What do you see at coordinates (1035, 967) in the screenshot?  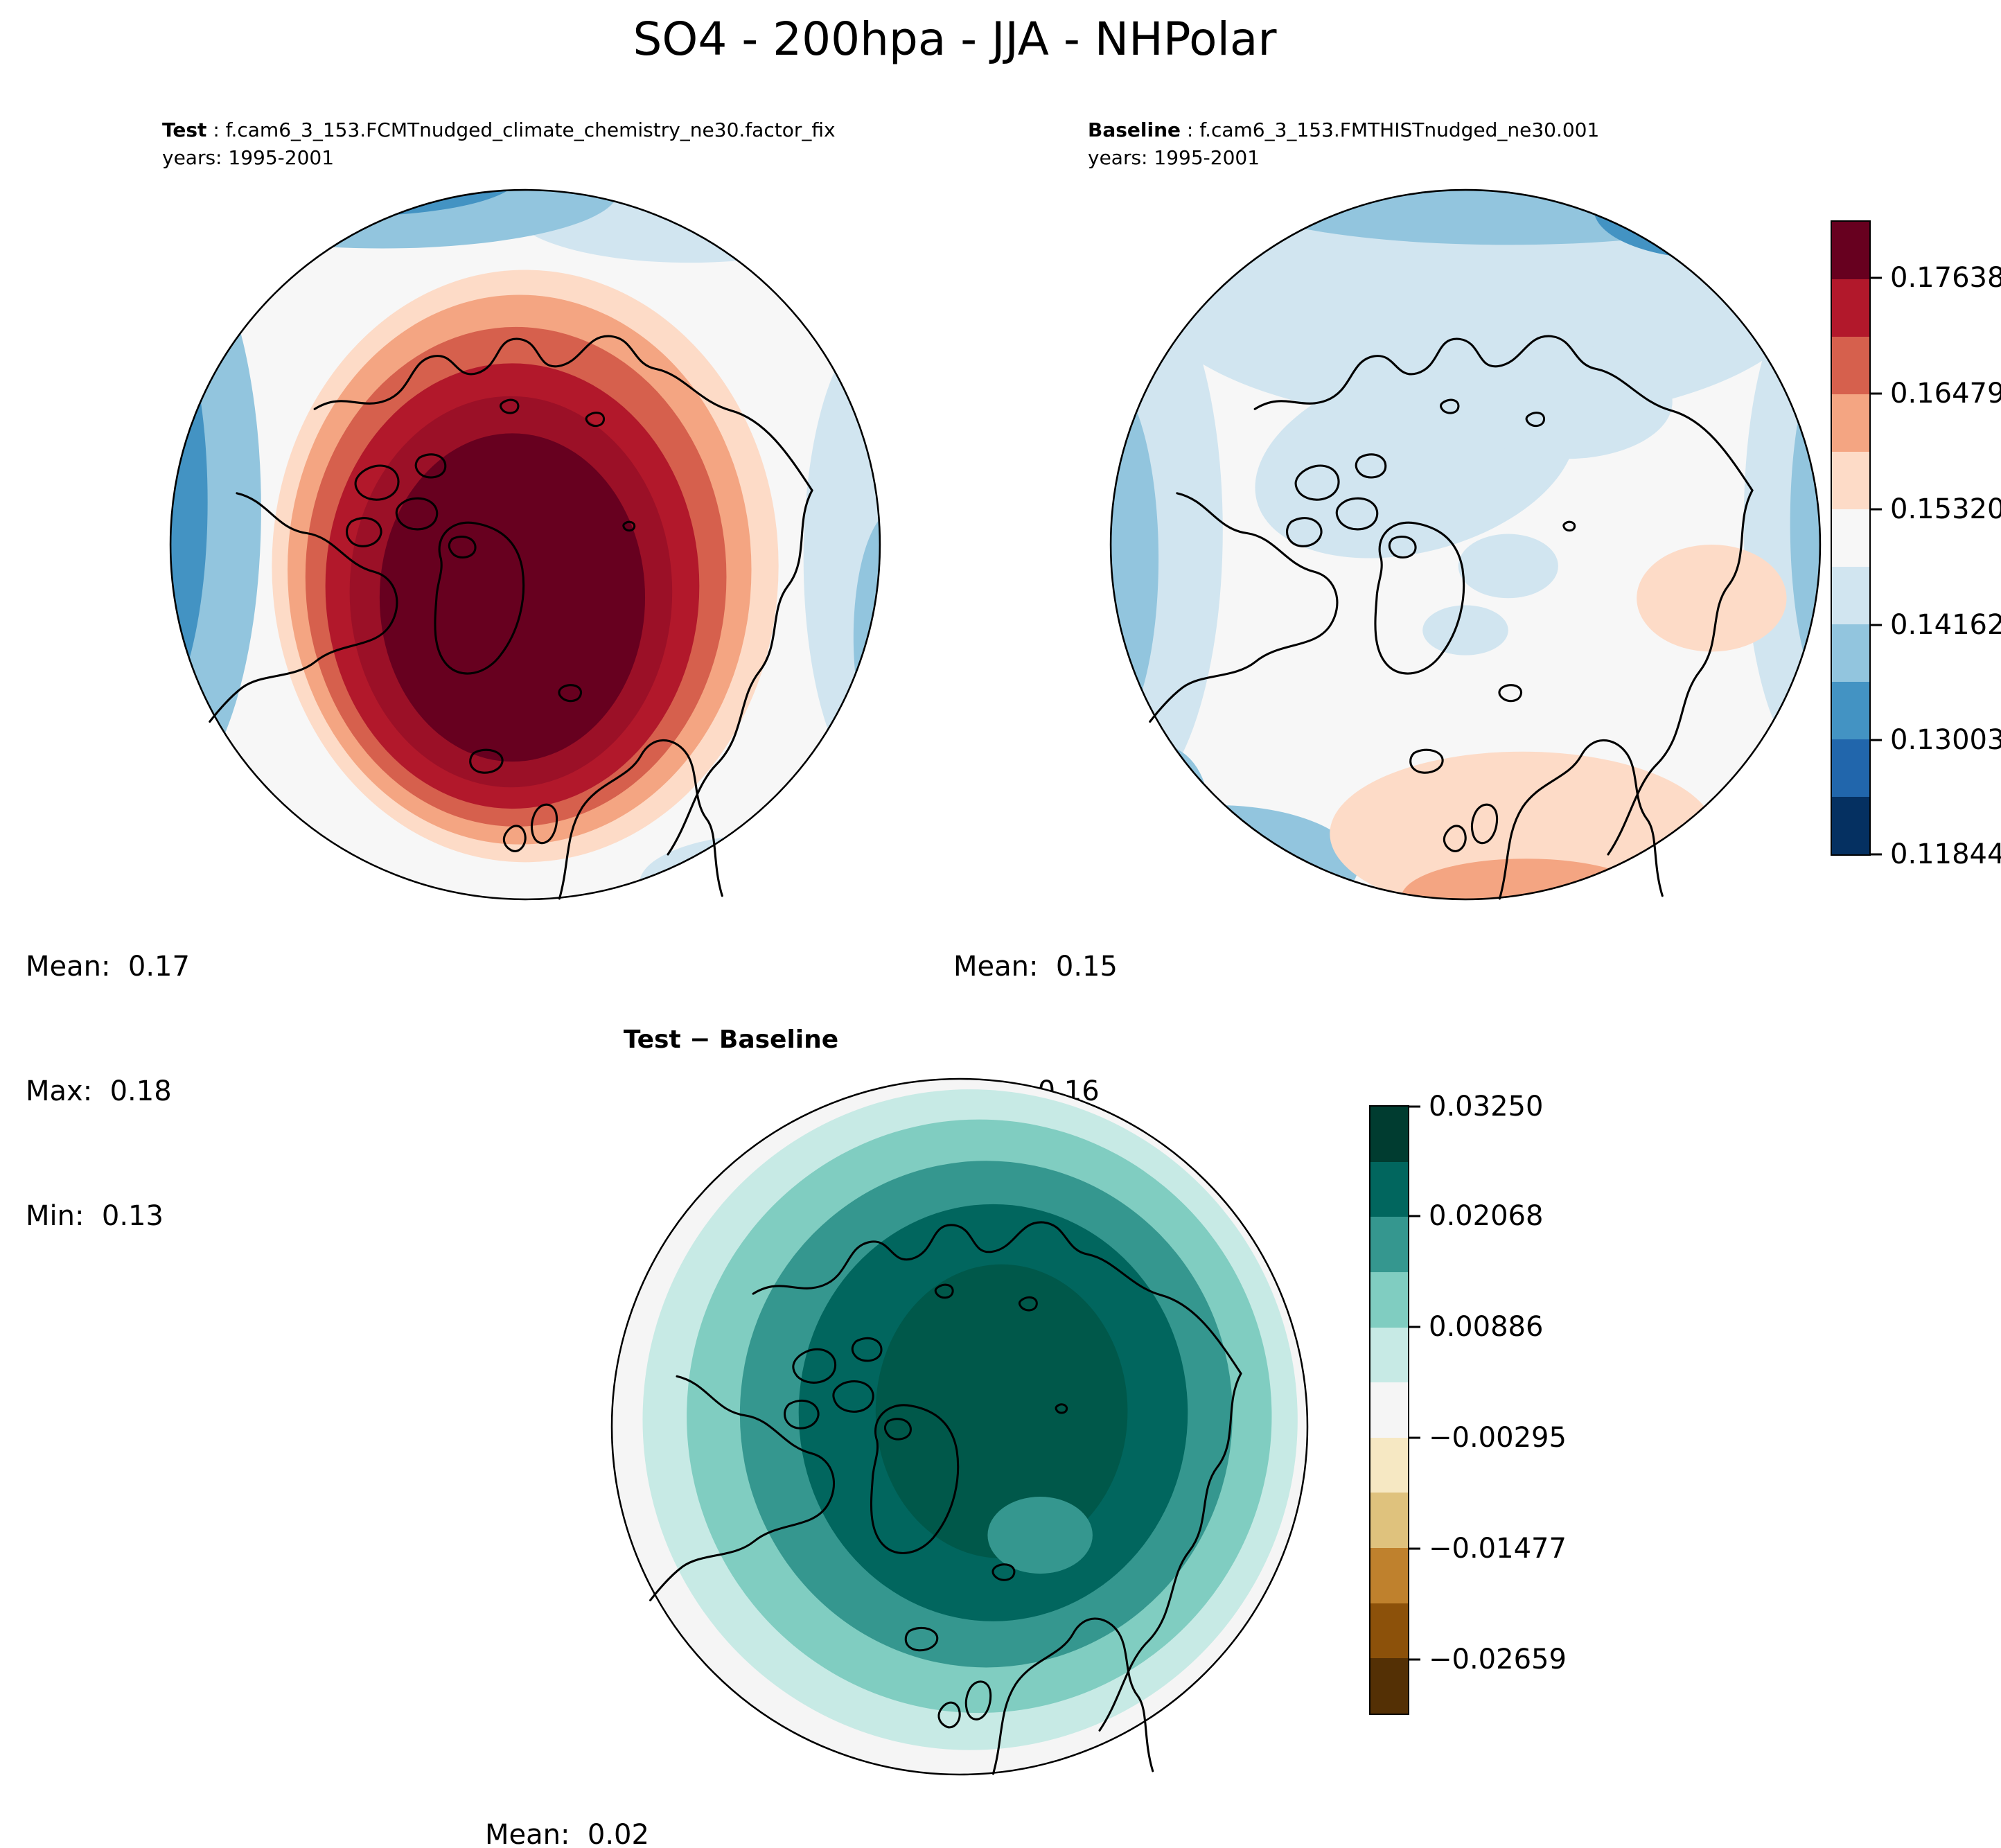 I see `baseline-stat-mean: Mean: 0.15` at bounding box center [1035, 967].